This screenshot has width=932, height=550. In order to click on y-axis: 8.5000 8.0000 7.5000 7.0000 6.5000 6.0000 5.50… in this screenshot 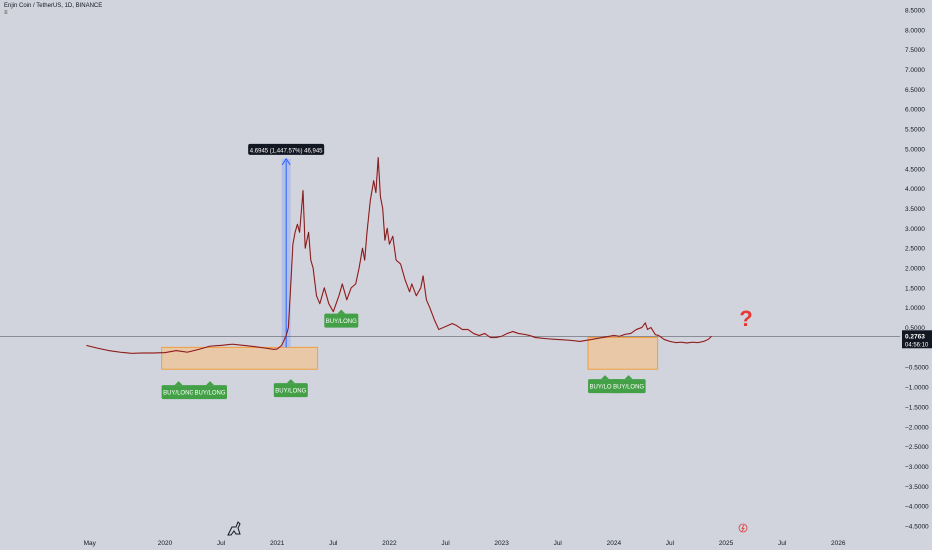, I will do `click(917, 268)`.